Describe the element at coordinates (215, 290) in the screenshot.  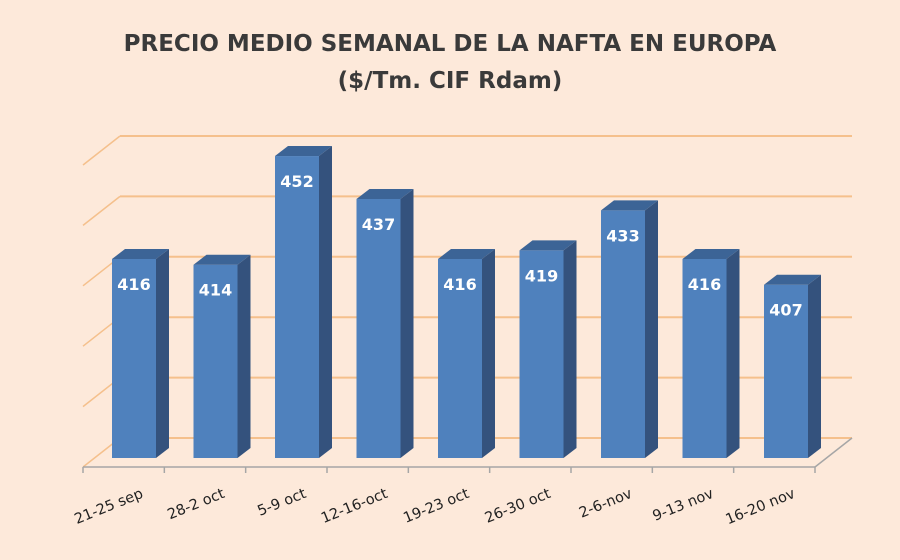
I see `data-label: 414` at that location.